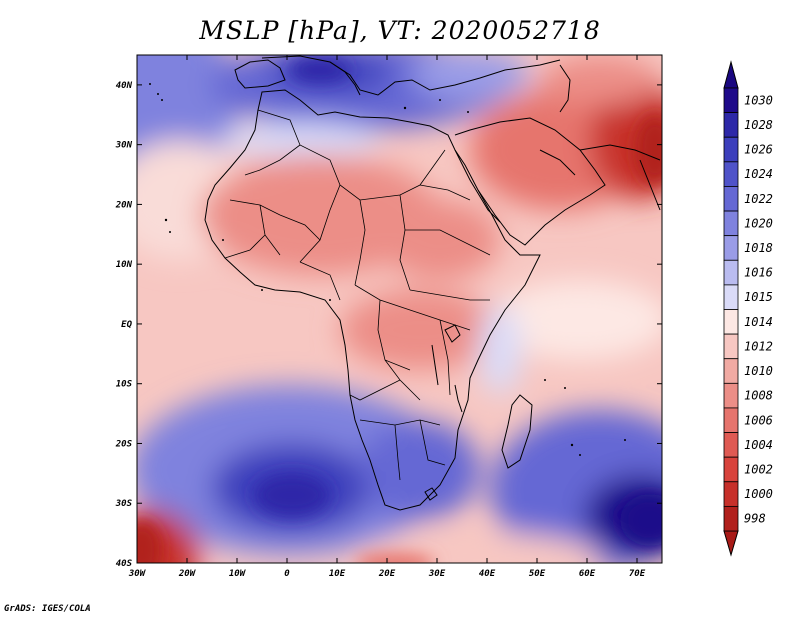  I want to click on colorbar-label: 1002, so click(758, 469).